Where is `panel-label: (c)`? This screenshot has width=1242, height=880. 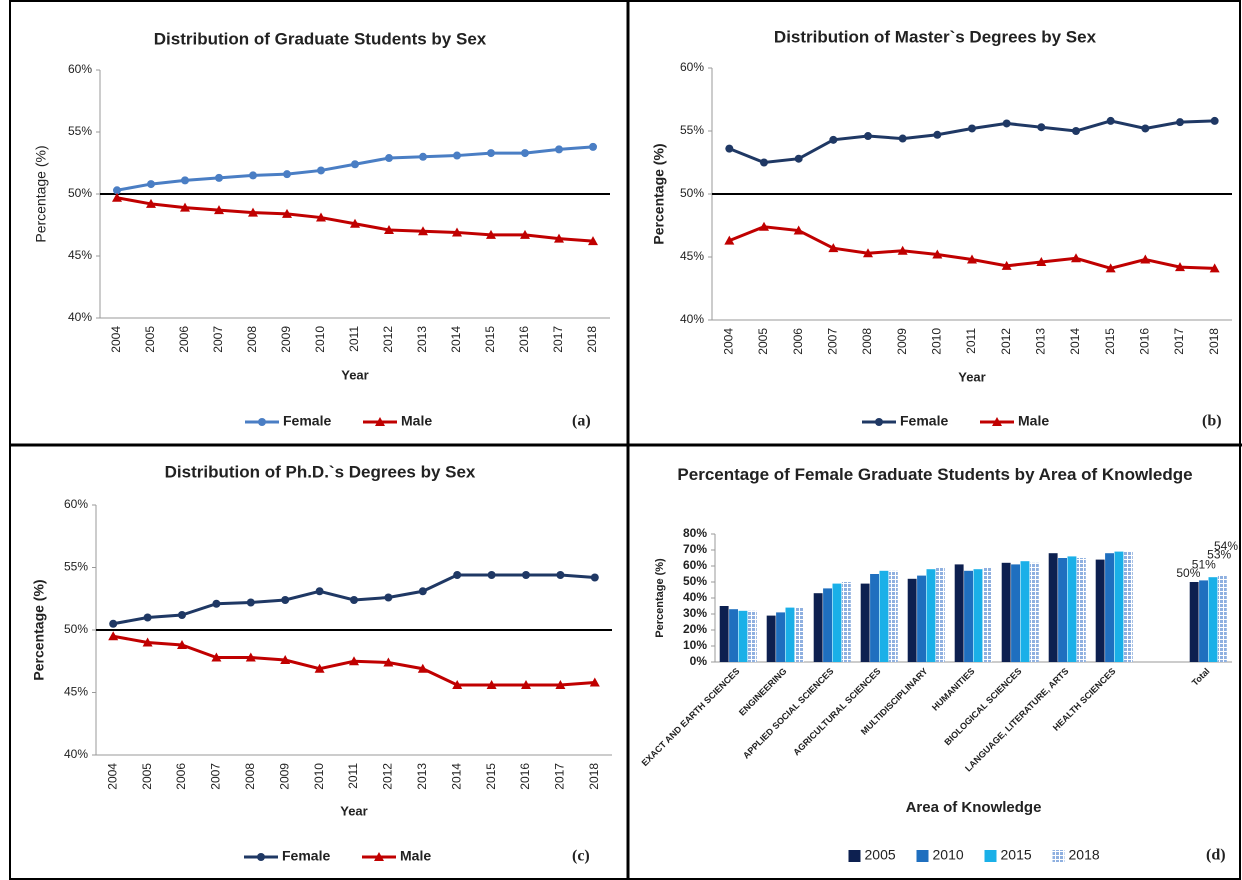
panel-label: (c) is located at coordinates (581, 856).